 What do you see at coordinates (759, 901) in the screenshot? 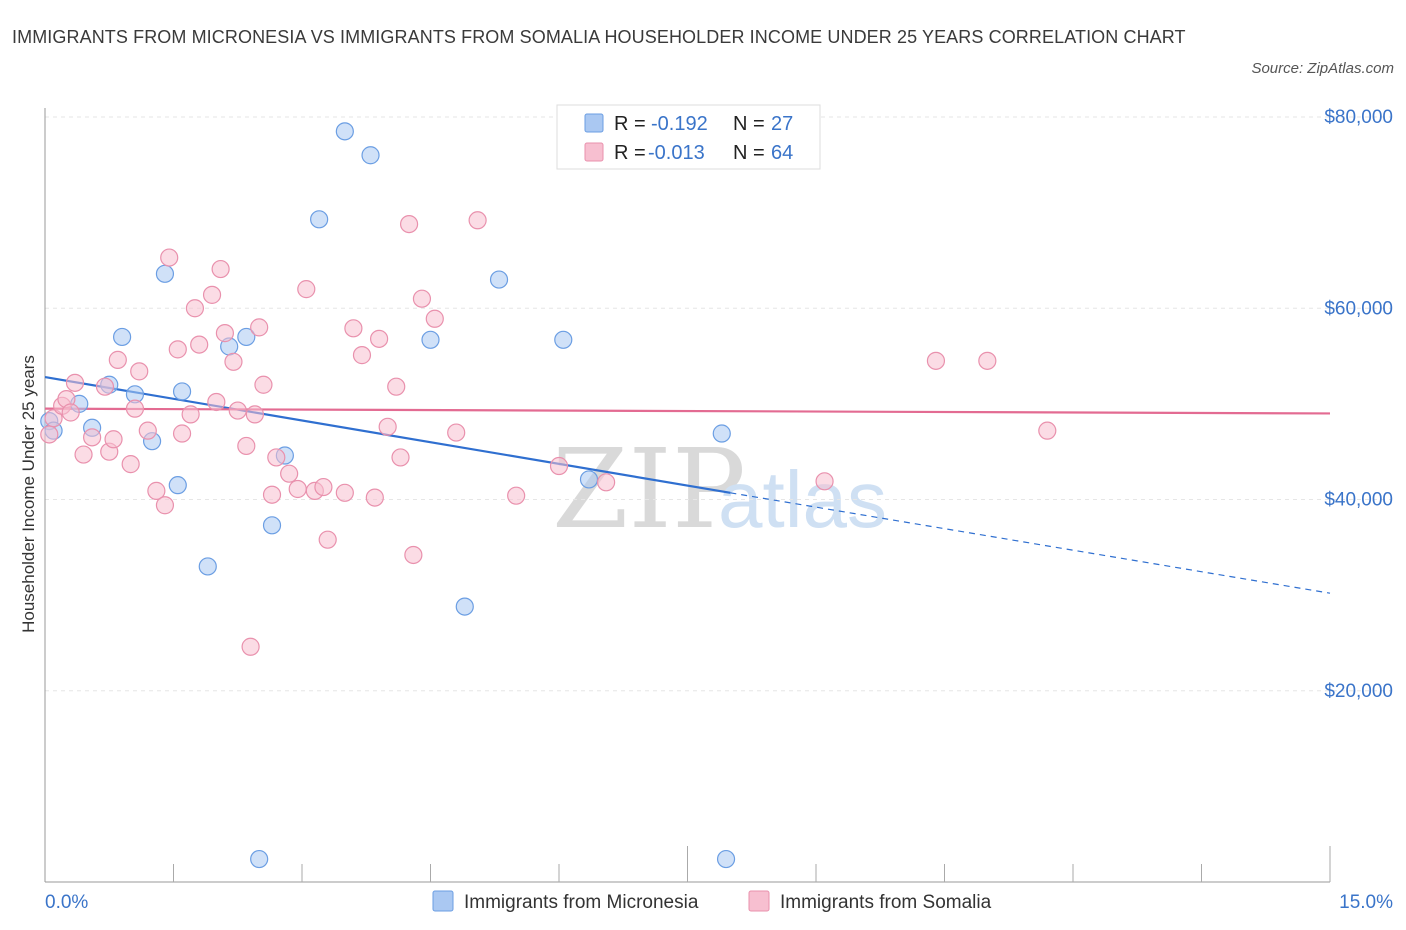
I see `series-legend-swatch-somalia` at bounding box center [759, 901].